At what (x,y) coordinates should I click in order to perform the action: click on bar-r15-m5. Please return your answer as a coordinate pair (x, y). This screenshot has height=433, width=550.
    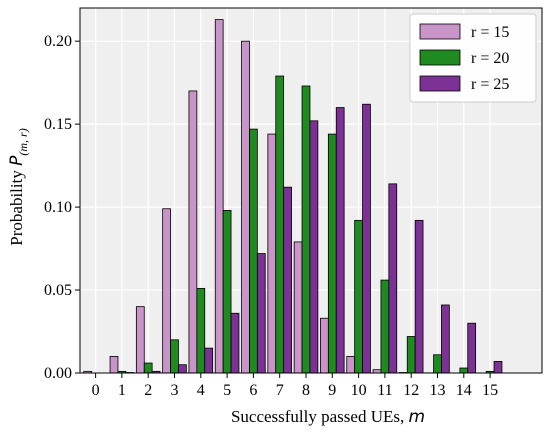
    Looking at the image, I should click on (219, 196).